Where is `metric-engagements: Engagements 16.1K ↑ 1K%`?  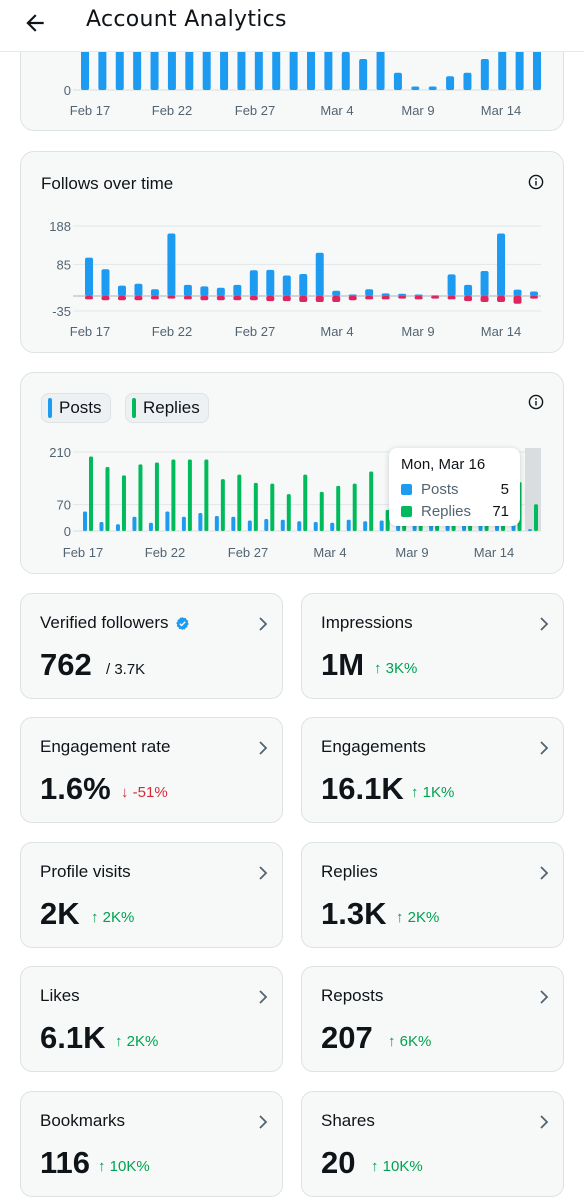 metric-engagements: Engagements 16.1K ↑ 1K% is located at coordinates (432, 770).